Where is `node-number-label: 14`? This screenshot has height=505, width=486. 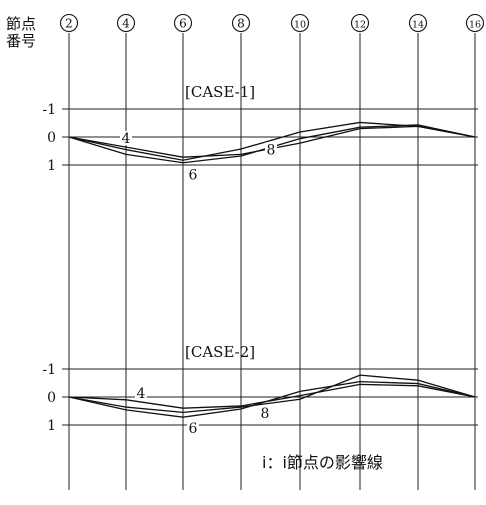 node-number-label: 14 is located at coordinates (418, 25).